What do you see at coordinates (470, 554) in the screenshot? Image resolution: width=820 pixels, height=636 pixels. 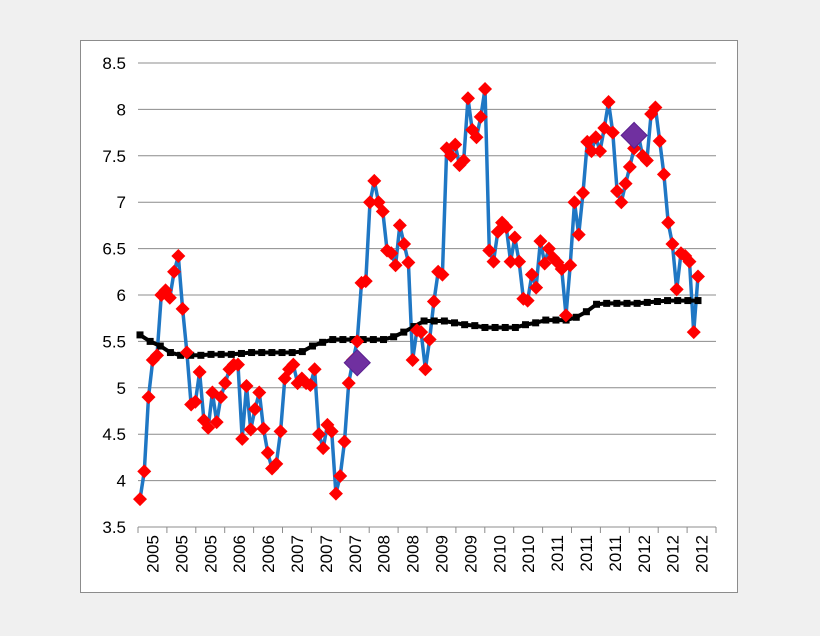 I see `x-tick-label: 2009` at bounding box center [470, 554].